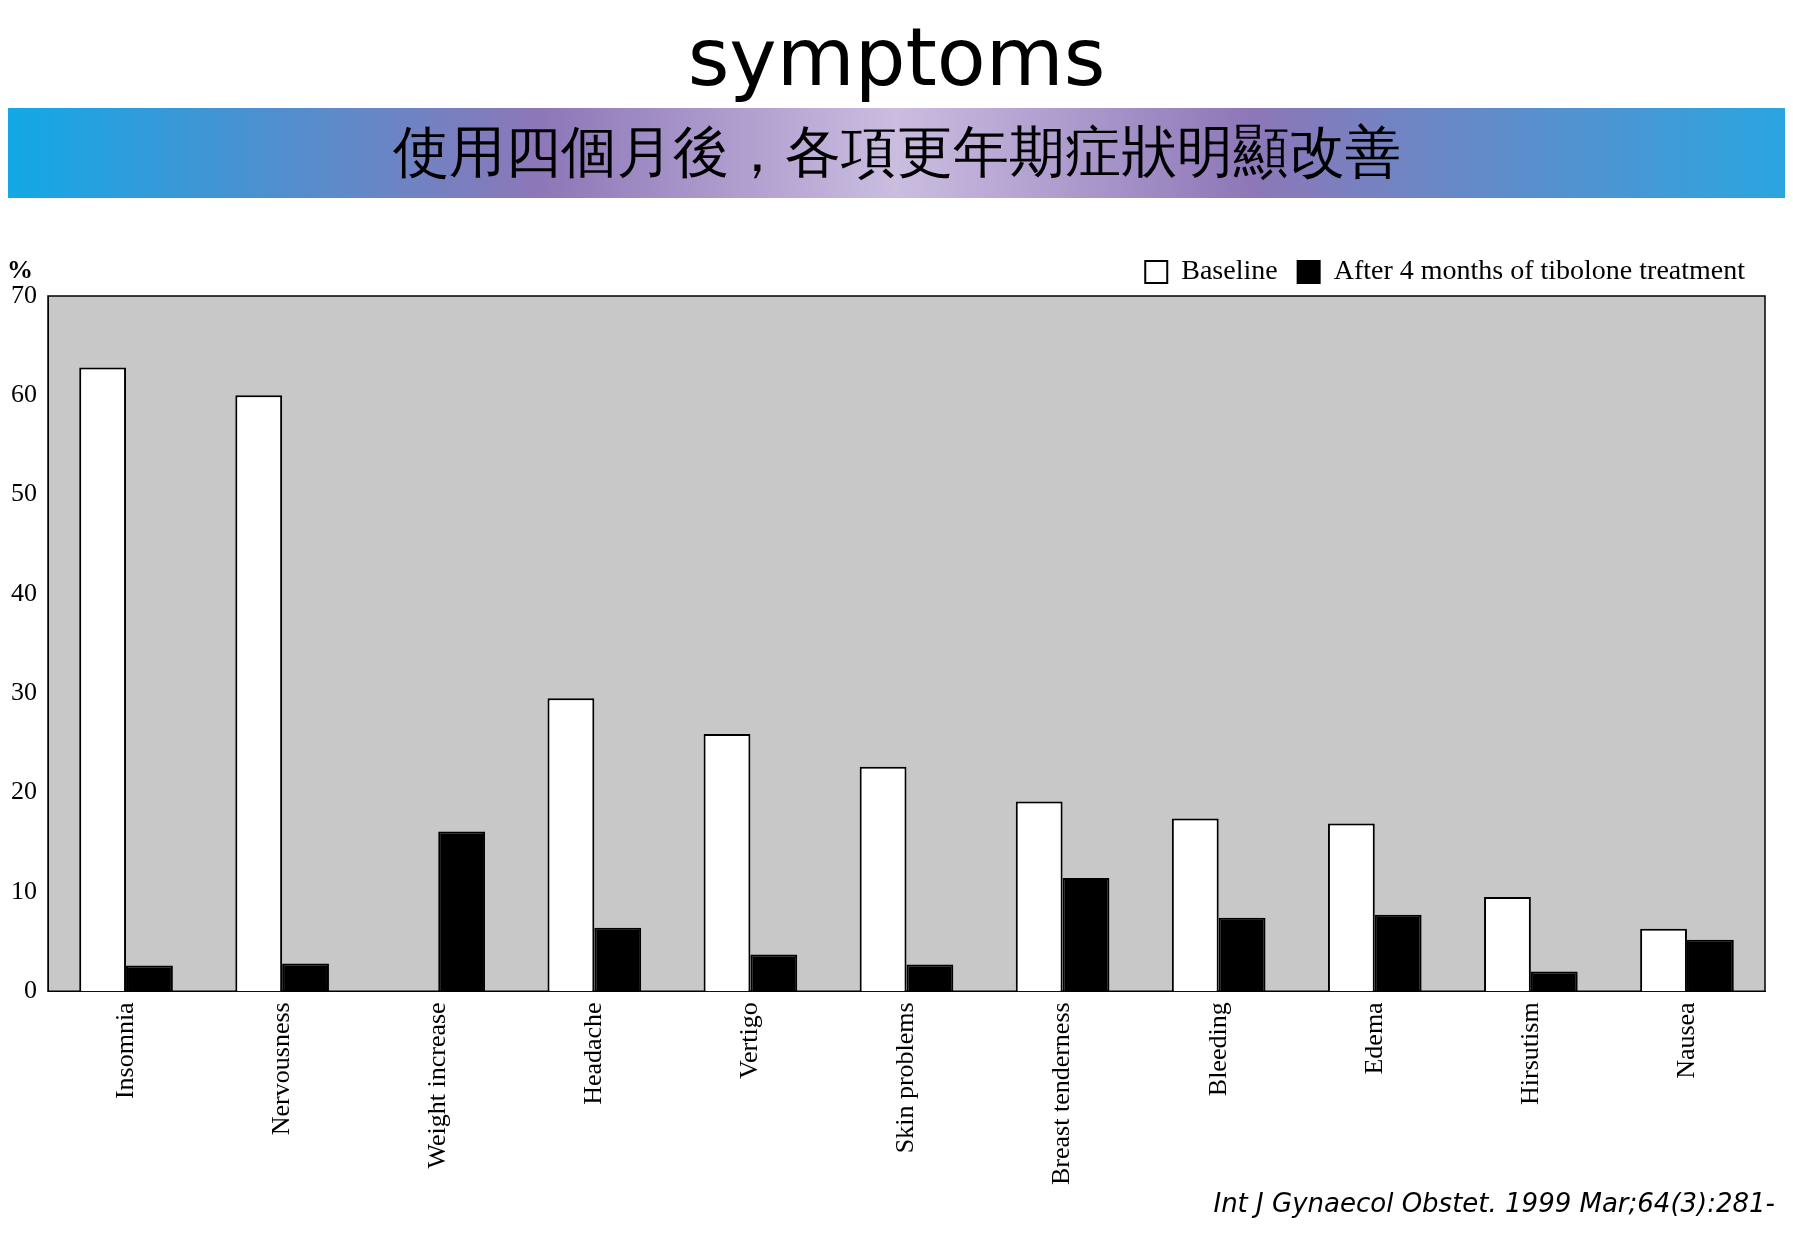 This screenshot has width=1793, height=1249. I want to click on chart-subtitle: 使用四個月後，各項更年期症狀明顯改善, so click(896, 152).